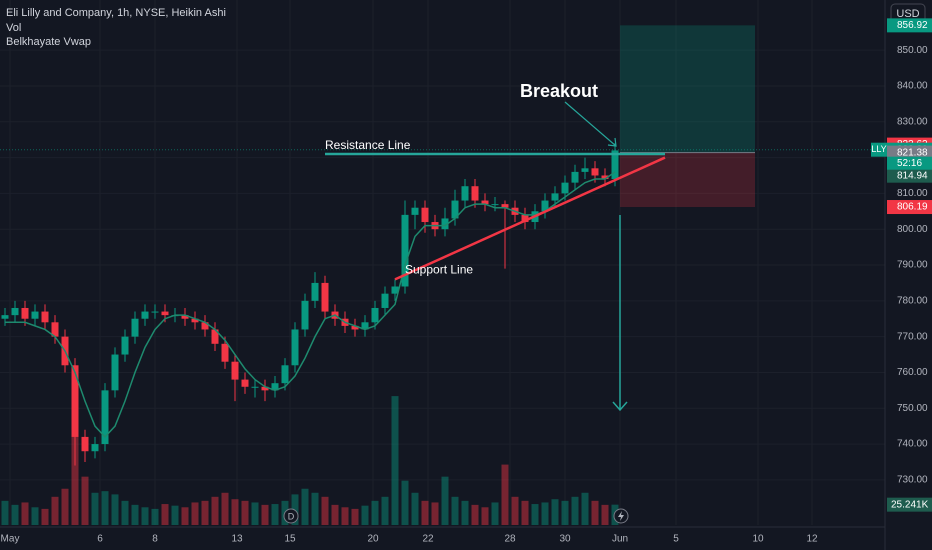  Describe the element at coordinates (912, 207) in the screenshot. I see `price-tag-label: 806.19` at that location.